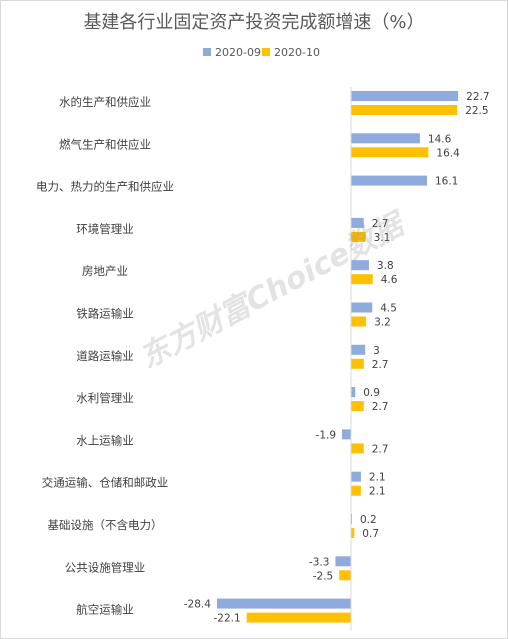 This screenshot has width=508, height=639. I want to click on category-label: 航空运输业, so click(105, 610).